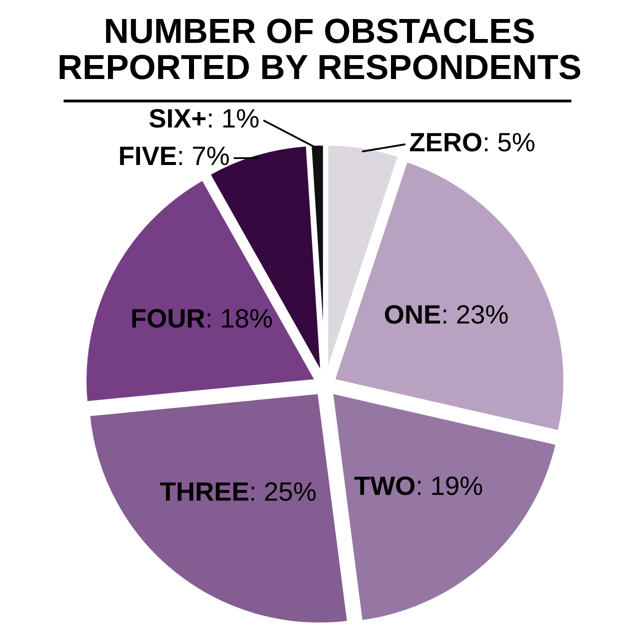 This screenshot has width=639, height=629. What do you see at coordinates (283, 491) in the screenshot?
I see `data-label: : 25%` at bounding box center [283, 491].